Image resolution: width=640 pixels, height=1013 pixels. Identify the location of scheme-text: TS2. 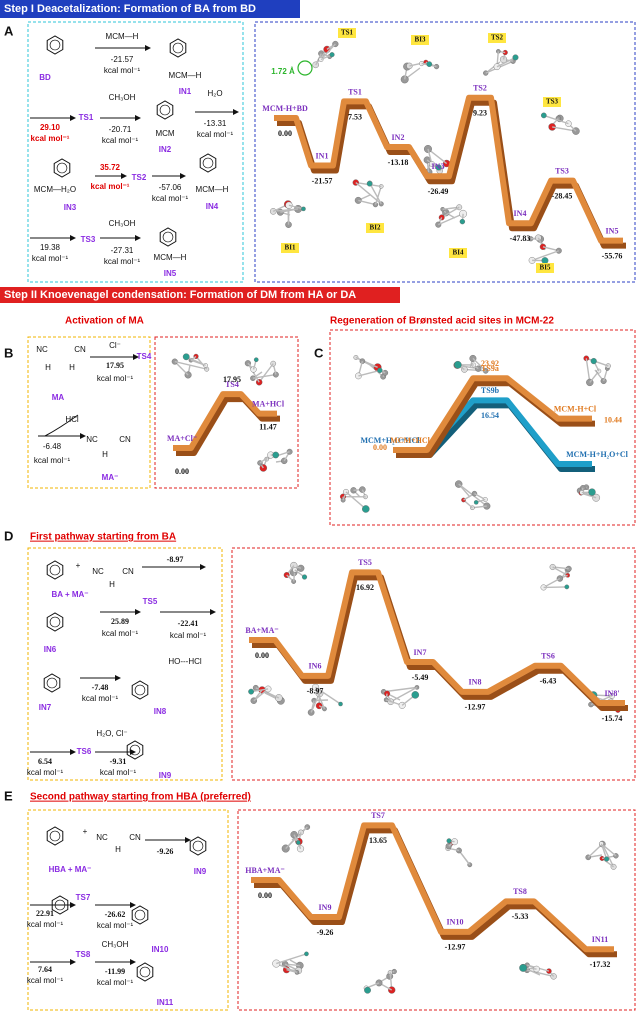
(139, 177).